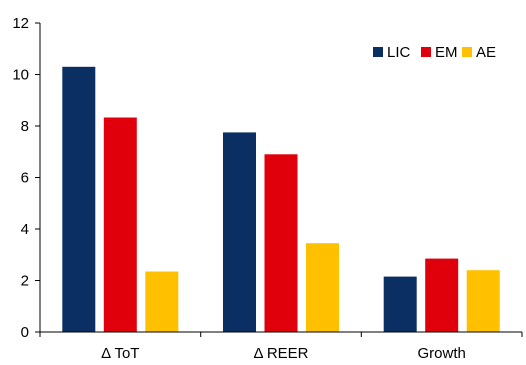  I want to click on legend-swatch-lic, so click(378, 52).